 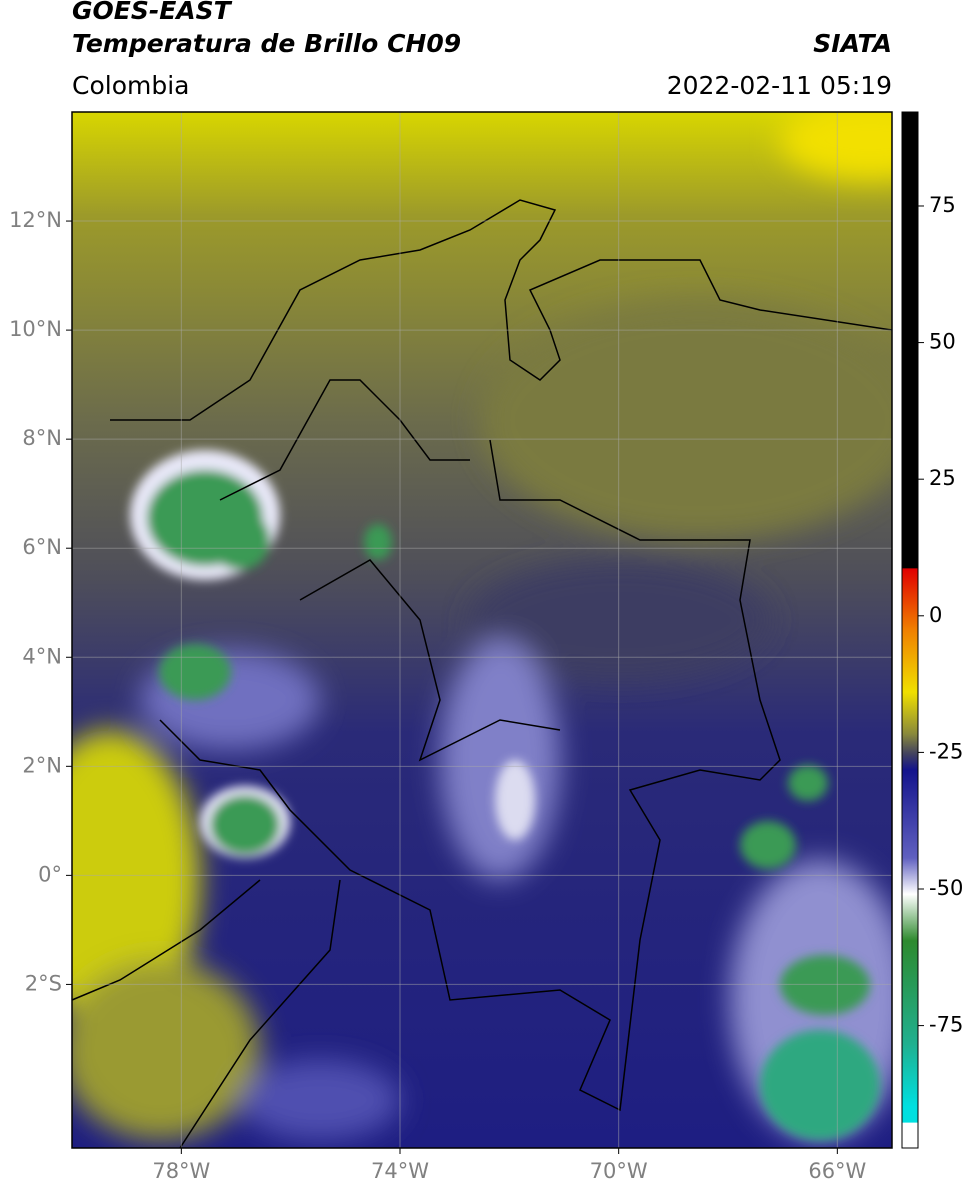 What do you see at coordinates (130, 85) in the screenshot?
I see `region: Colombia` at bounding box center [130, 85].